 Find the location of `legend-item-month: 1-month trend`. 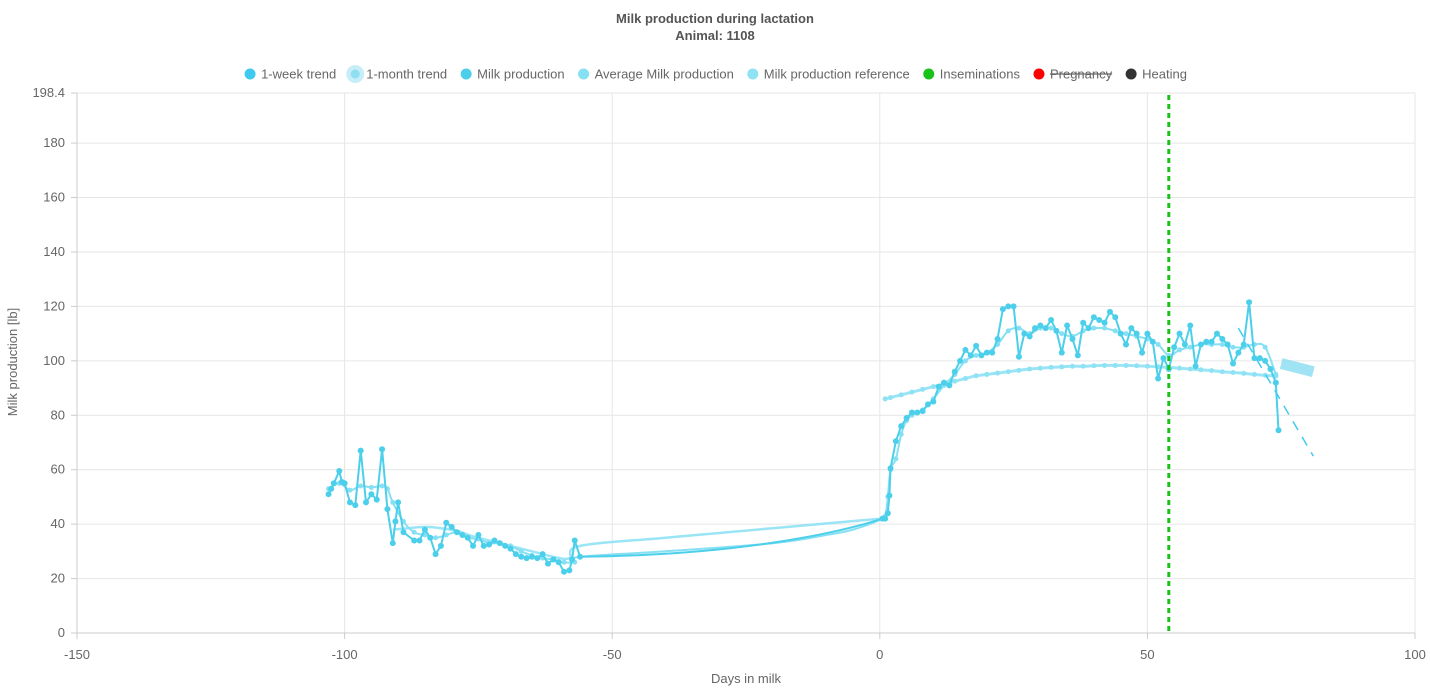

legend-item-month: 1-month trend is located at coordinates (396, 74).